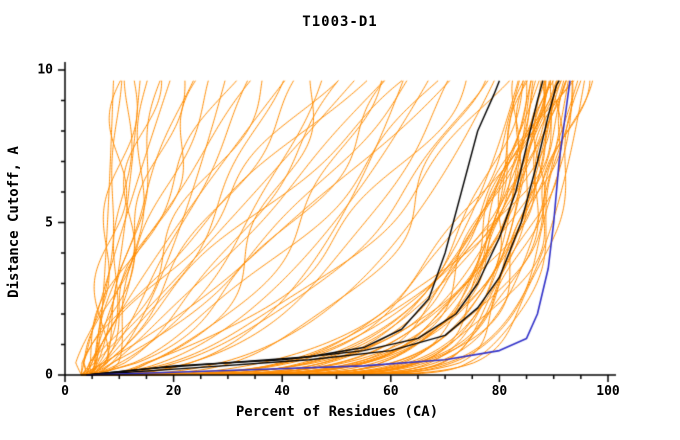 This screenshot has width=680, height=440. Describe the element at coordinates (608, 391) in the screenshot. I see `x-tick-label: 100` at that location.